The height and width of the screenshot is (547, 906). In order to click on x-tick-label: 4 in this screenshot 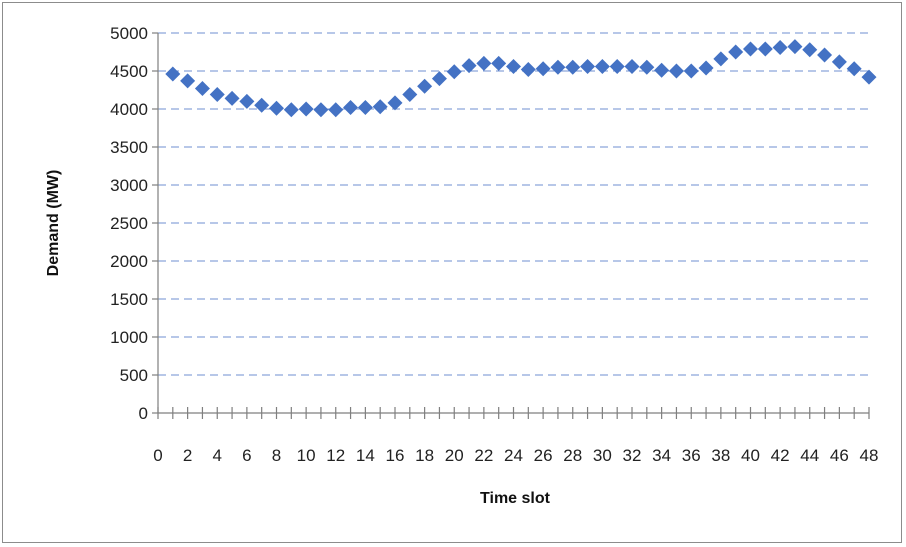, I will do `click(217, 455)`.